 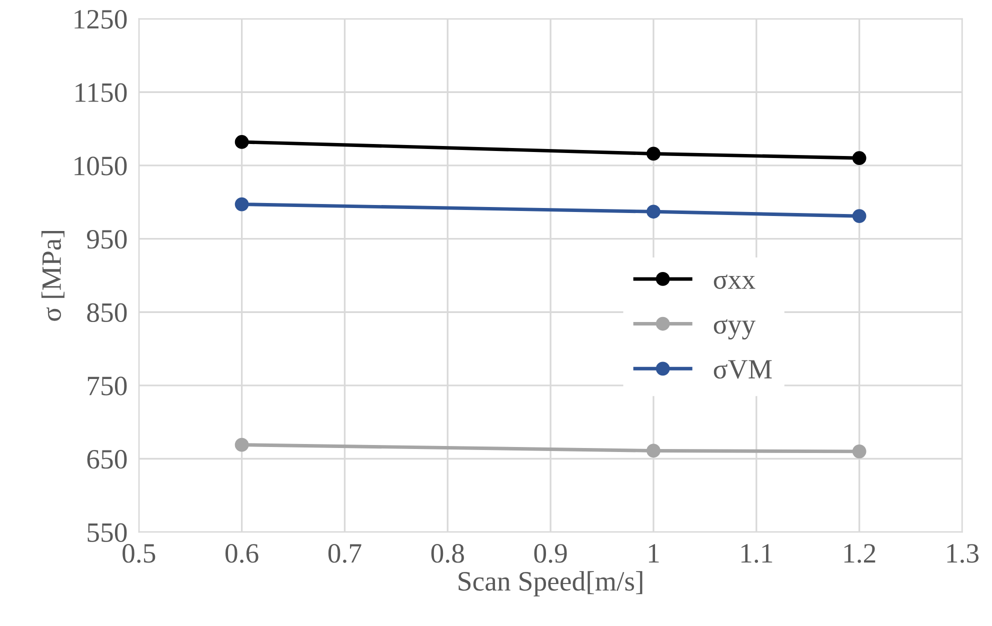 What do you see at coordinates (100, 166) in the screenshot?
I see `y-tick-label: 1050` at bounding box center [100, 166].